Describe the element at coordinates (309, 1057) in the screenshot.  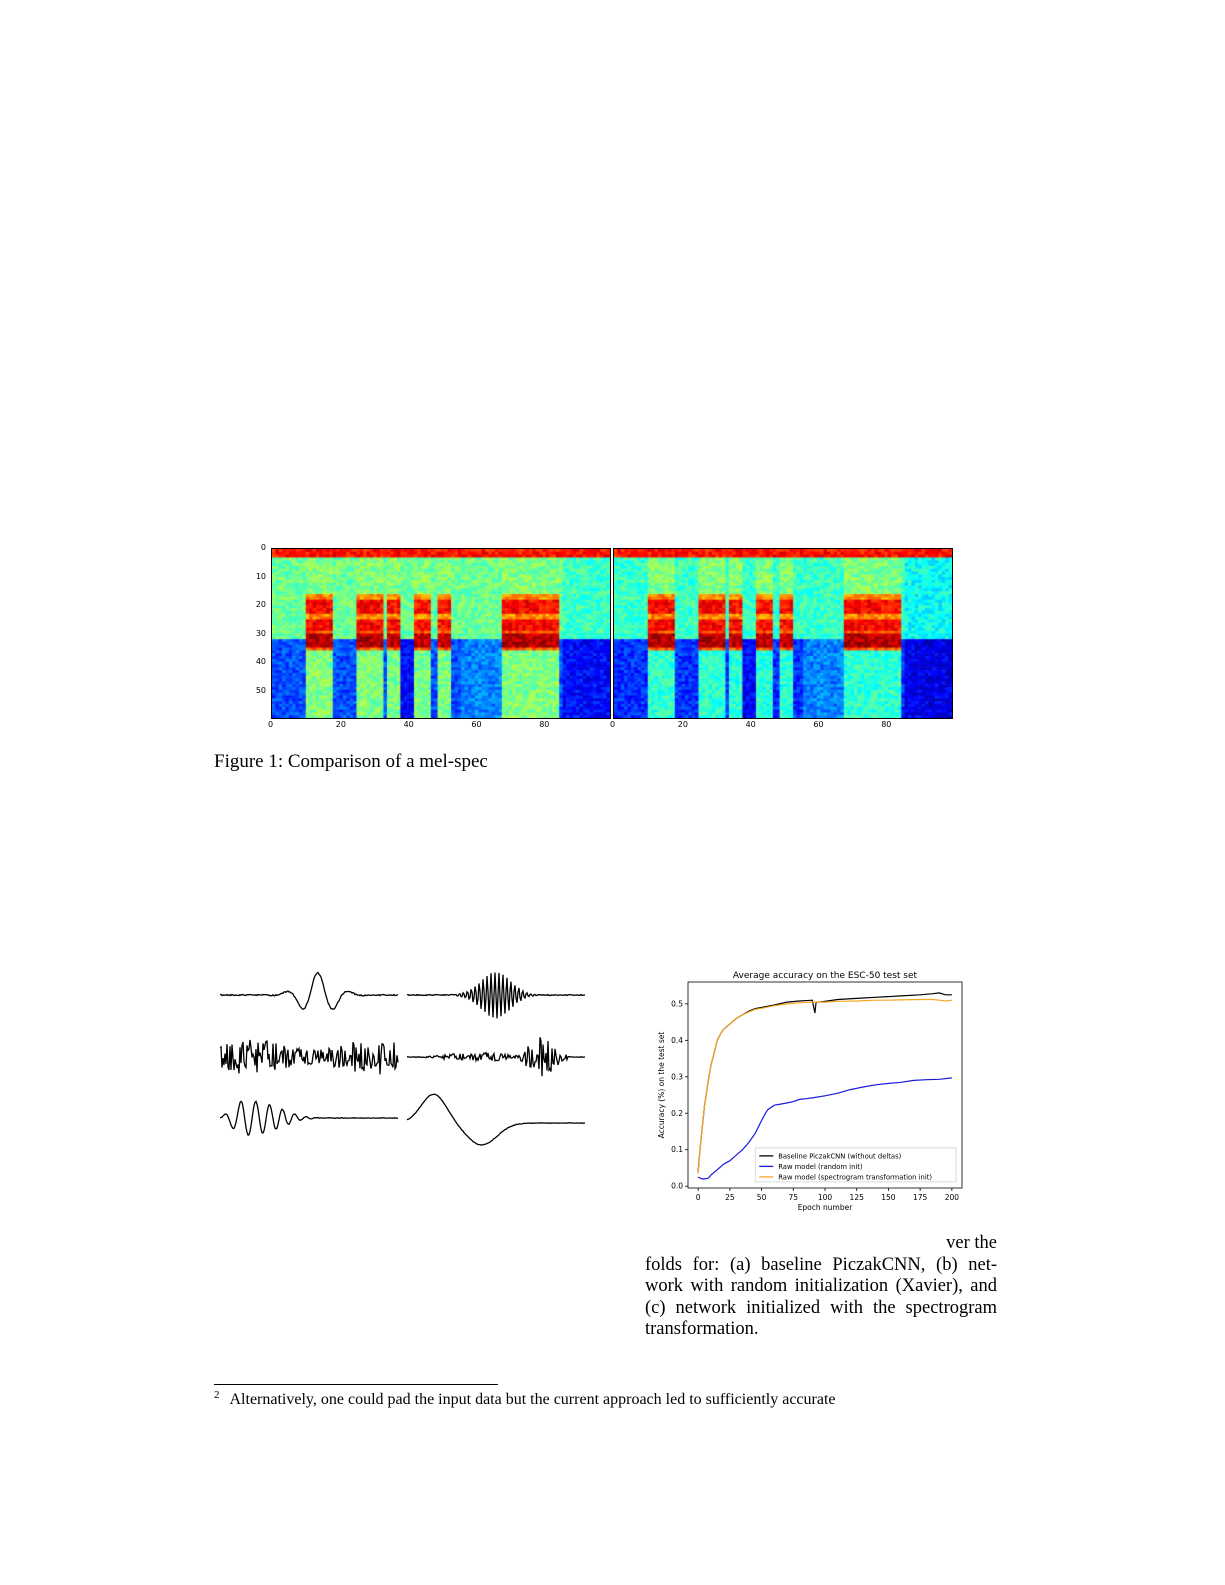
I see `waveform-noise` at that location.